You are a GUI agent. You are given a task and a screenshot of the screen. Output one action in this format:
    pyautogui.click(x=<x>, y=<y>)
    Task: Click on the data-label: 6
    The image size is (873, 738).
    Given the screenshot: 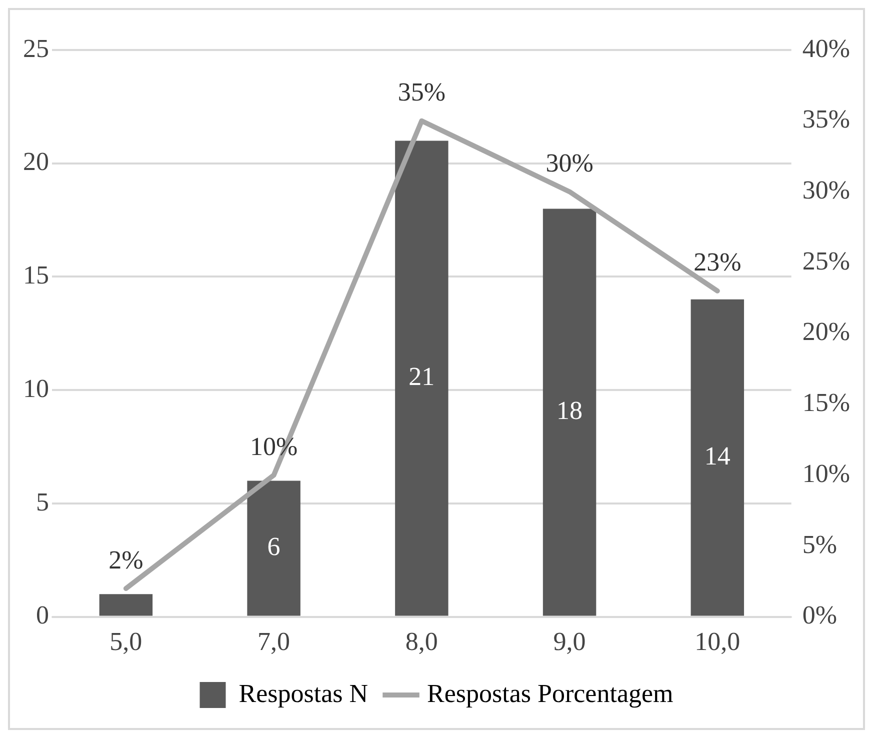 What is the action you would take?
    pyautogui.click(x=273, y=547)
    